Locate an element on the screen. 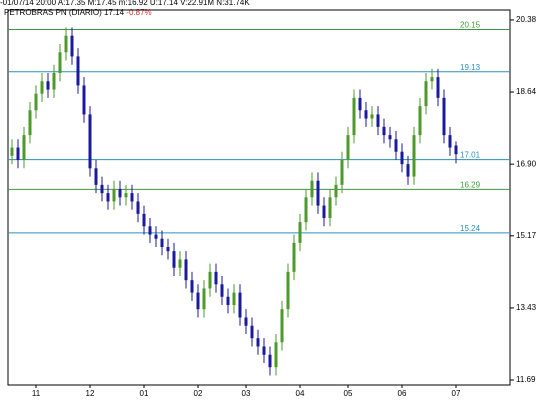  level-label: 17.01 is located at coordinates (470, 155).